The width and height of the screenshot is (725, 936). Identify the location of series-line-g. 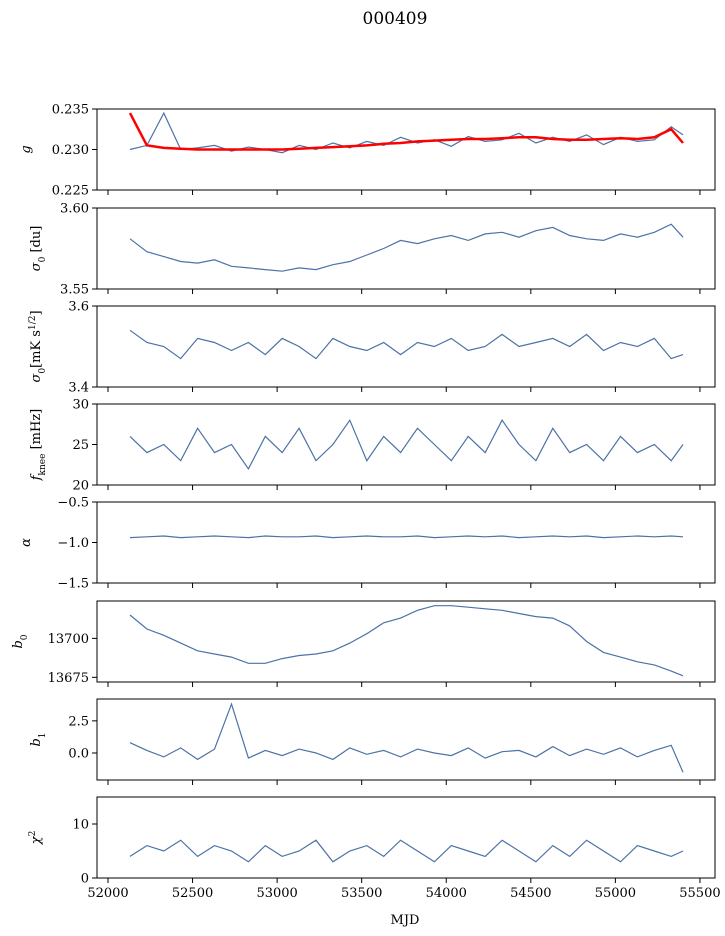
(406, 132).